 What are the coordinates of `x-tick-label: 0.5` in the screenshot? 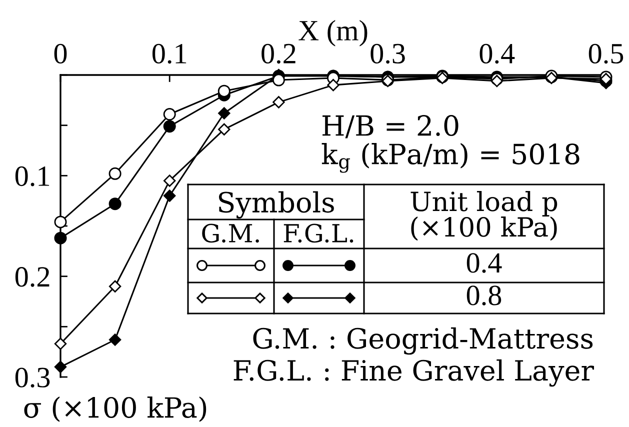 It's located at (606, 54).